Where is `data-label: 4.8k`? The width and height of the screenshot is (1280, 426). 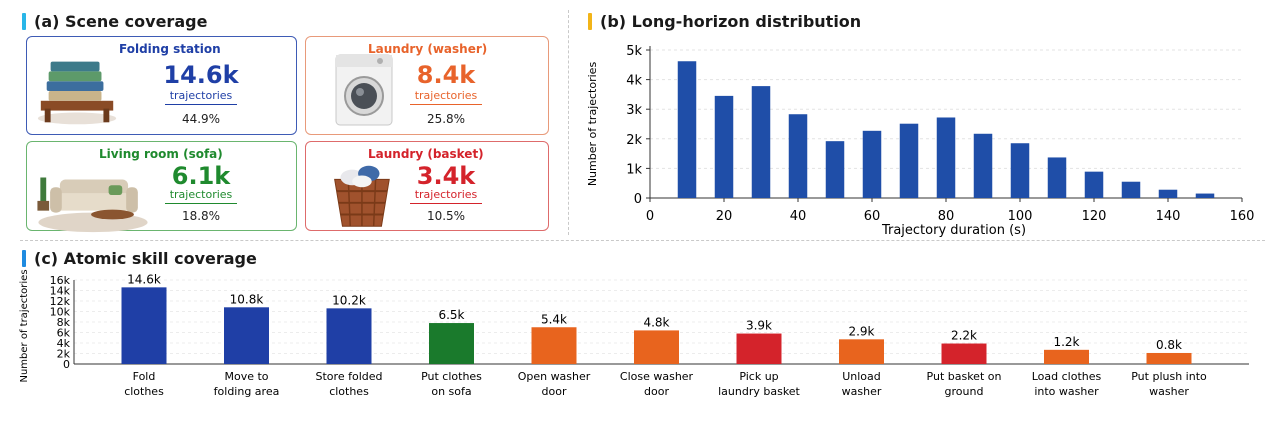
data-label: 4.8k is located at coordinates (656, 322).